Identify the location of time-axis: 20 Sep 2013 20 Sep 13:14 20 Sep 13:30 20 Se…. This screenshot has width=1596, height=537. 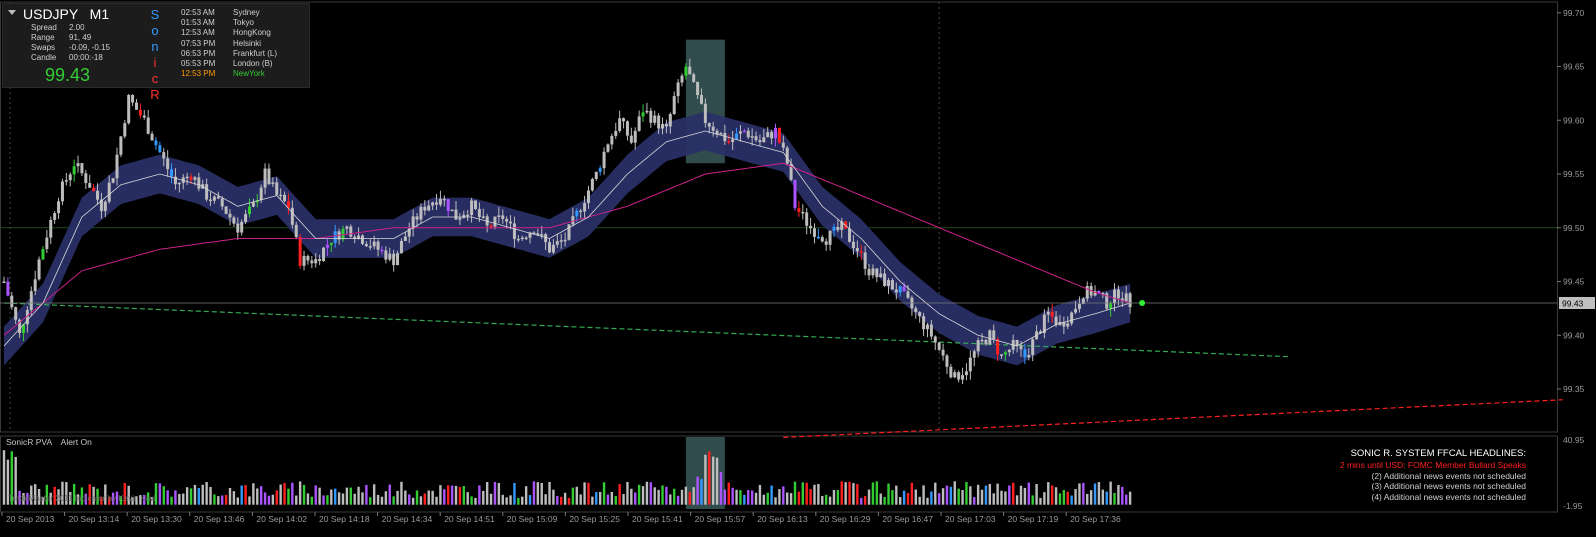
(561, 518).